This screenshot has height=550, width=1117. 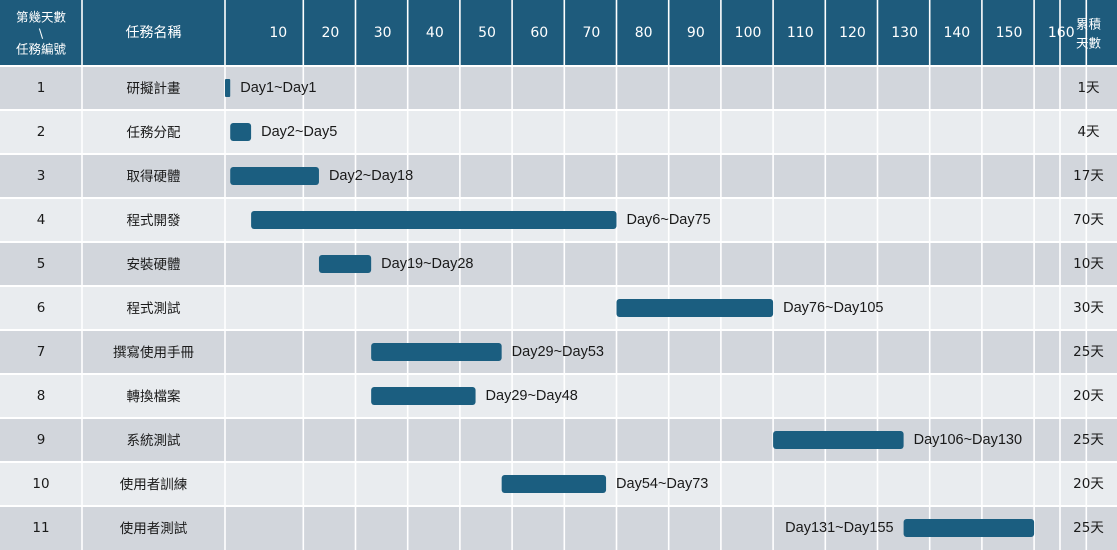 What do you see at coordinates (41, 220) in the screenshot?
I see `task-id: 4` at bounding box center [41, 220].